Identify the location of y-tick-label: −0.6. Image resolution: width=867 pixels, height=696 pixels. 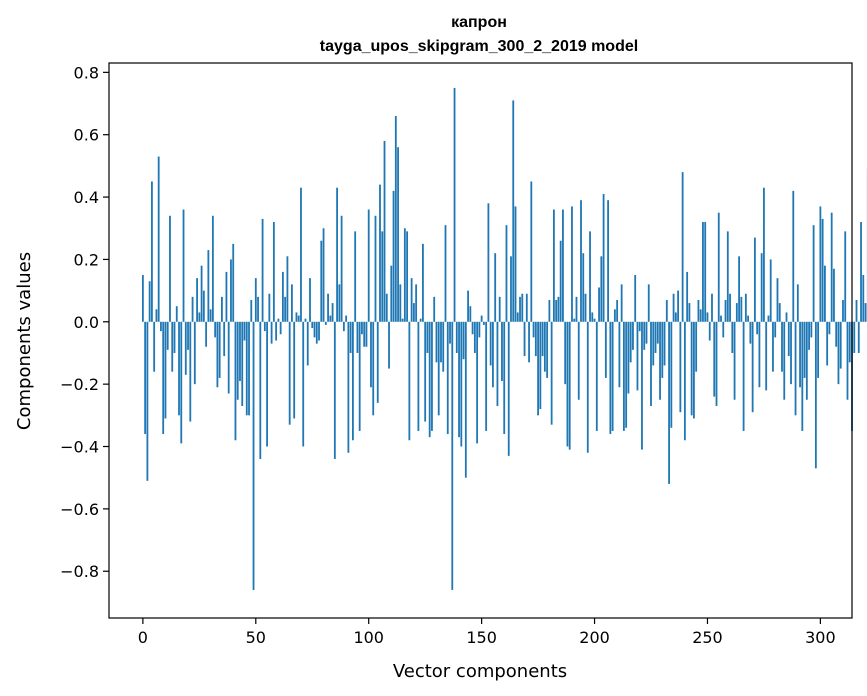
(79, 509).